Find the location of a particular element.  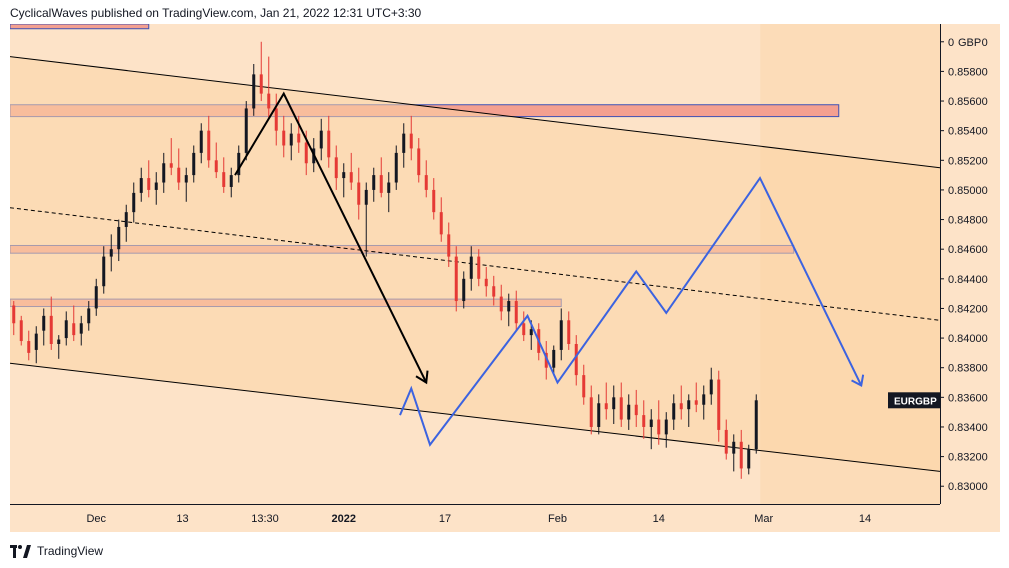

price-tick-label: 0.83800 is located at coordinates (968, 369).